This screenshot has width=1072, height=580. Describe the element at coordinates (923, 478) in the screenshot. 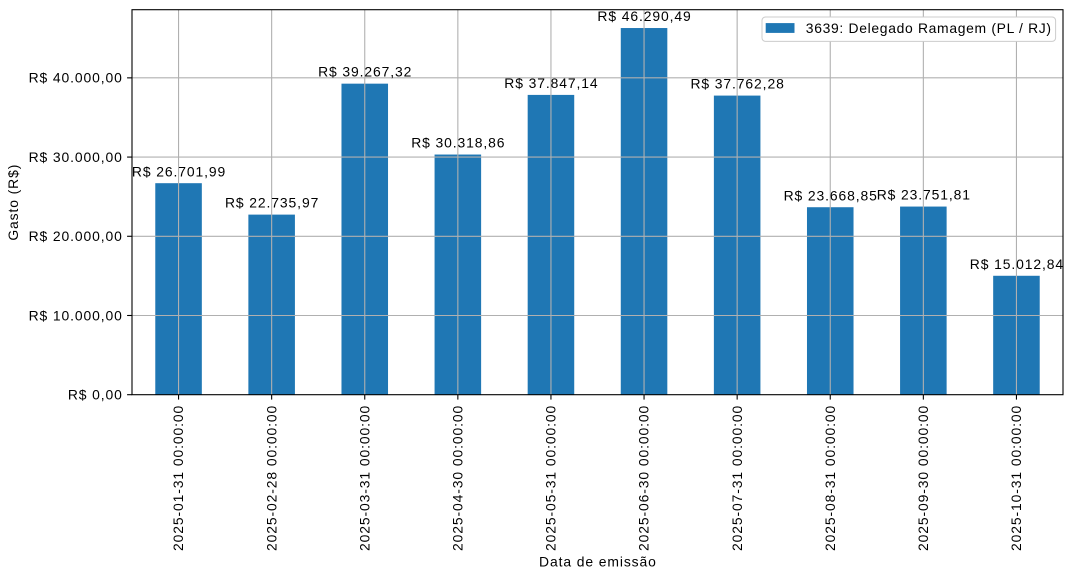

I see `svg-text: 2025-09-30 00:00:00` at that location.